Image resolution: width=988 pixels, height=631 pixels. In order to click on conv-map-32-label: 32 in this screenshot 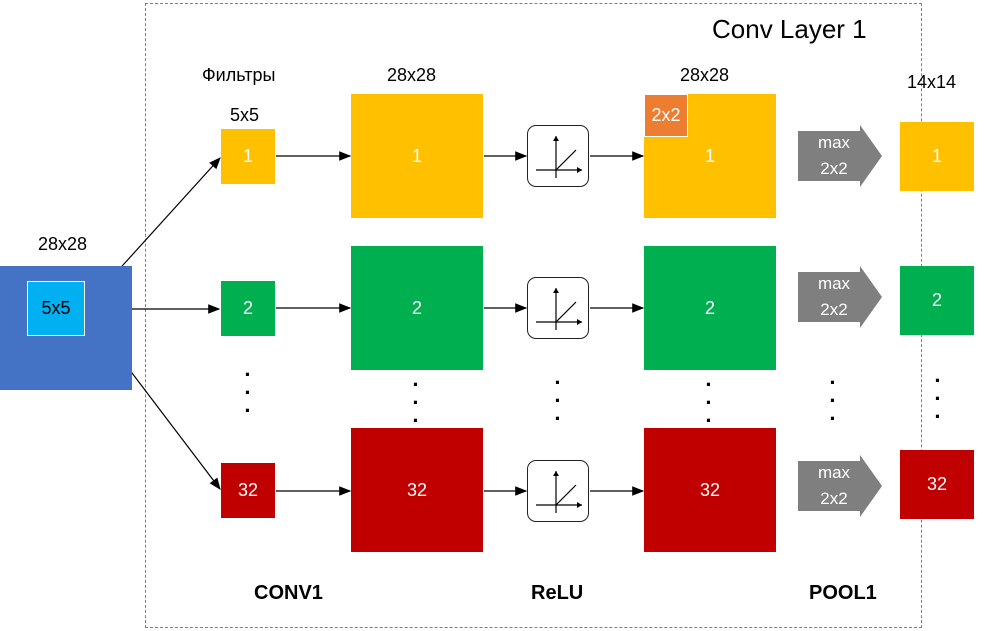, I will do `click(417, 489)`.